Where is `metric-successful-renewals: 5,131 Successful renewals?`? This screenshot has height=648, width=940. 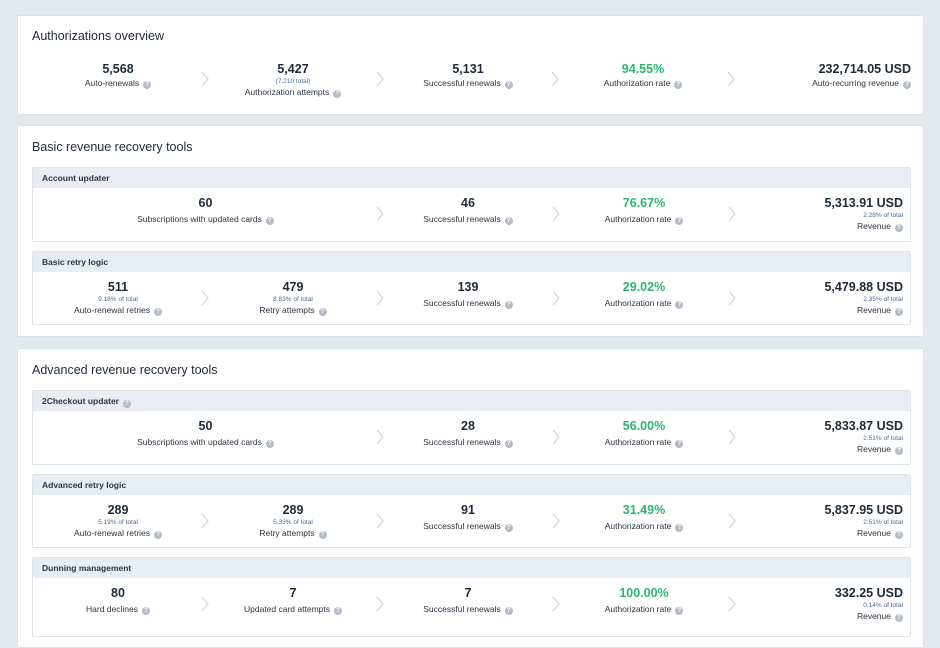 metric-successful-renewals: 5,131 Successful renewals? is located at coordinates (468, 75).